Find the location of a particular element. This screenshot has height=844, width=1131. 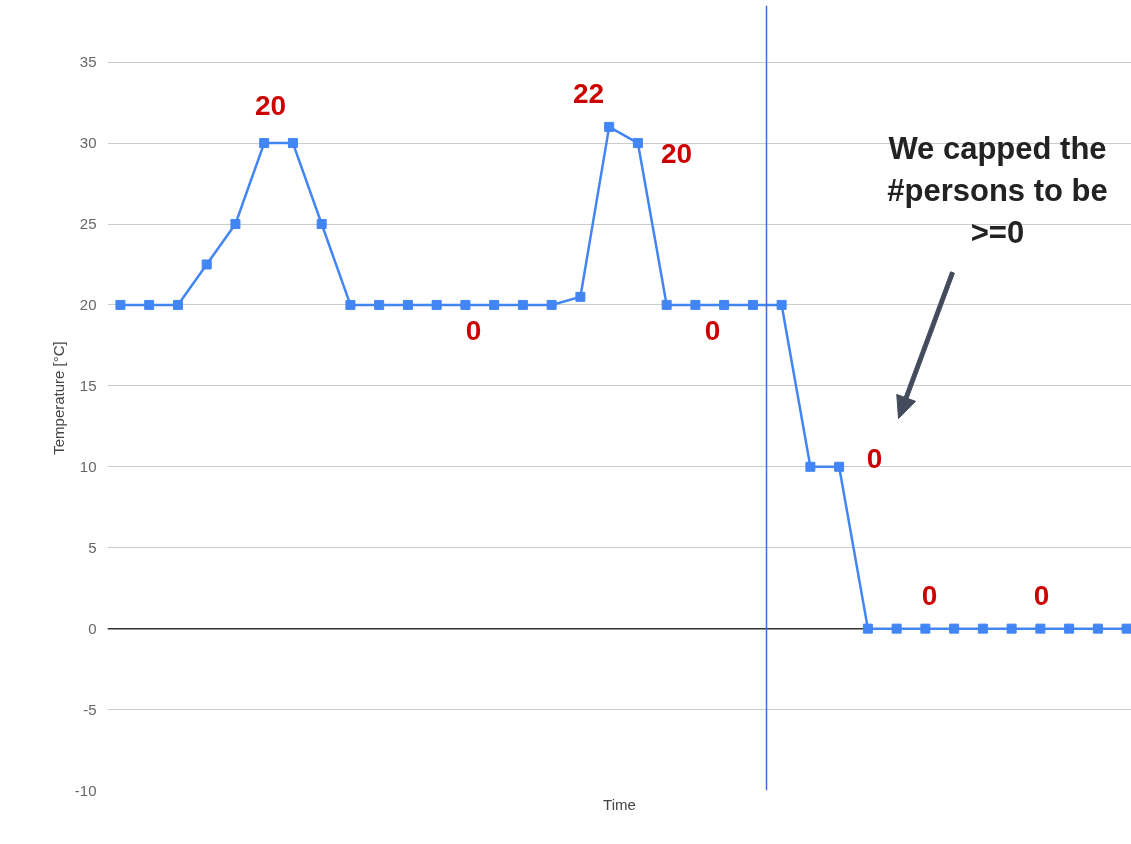

y-axis-title: Temperature [°C] is located at coordinates (58, 398).